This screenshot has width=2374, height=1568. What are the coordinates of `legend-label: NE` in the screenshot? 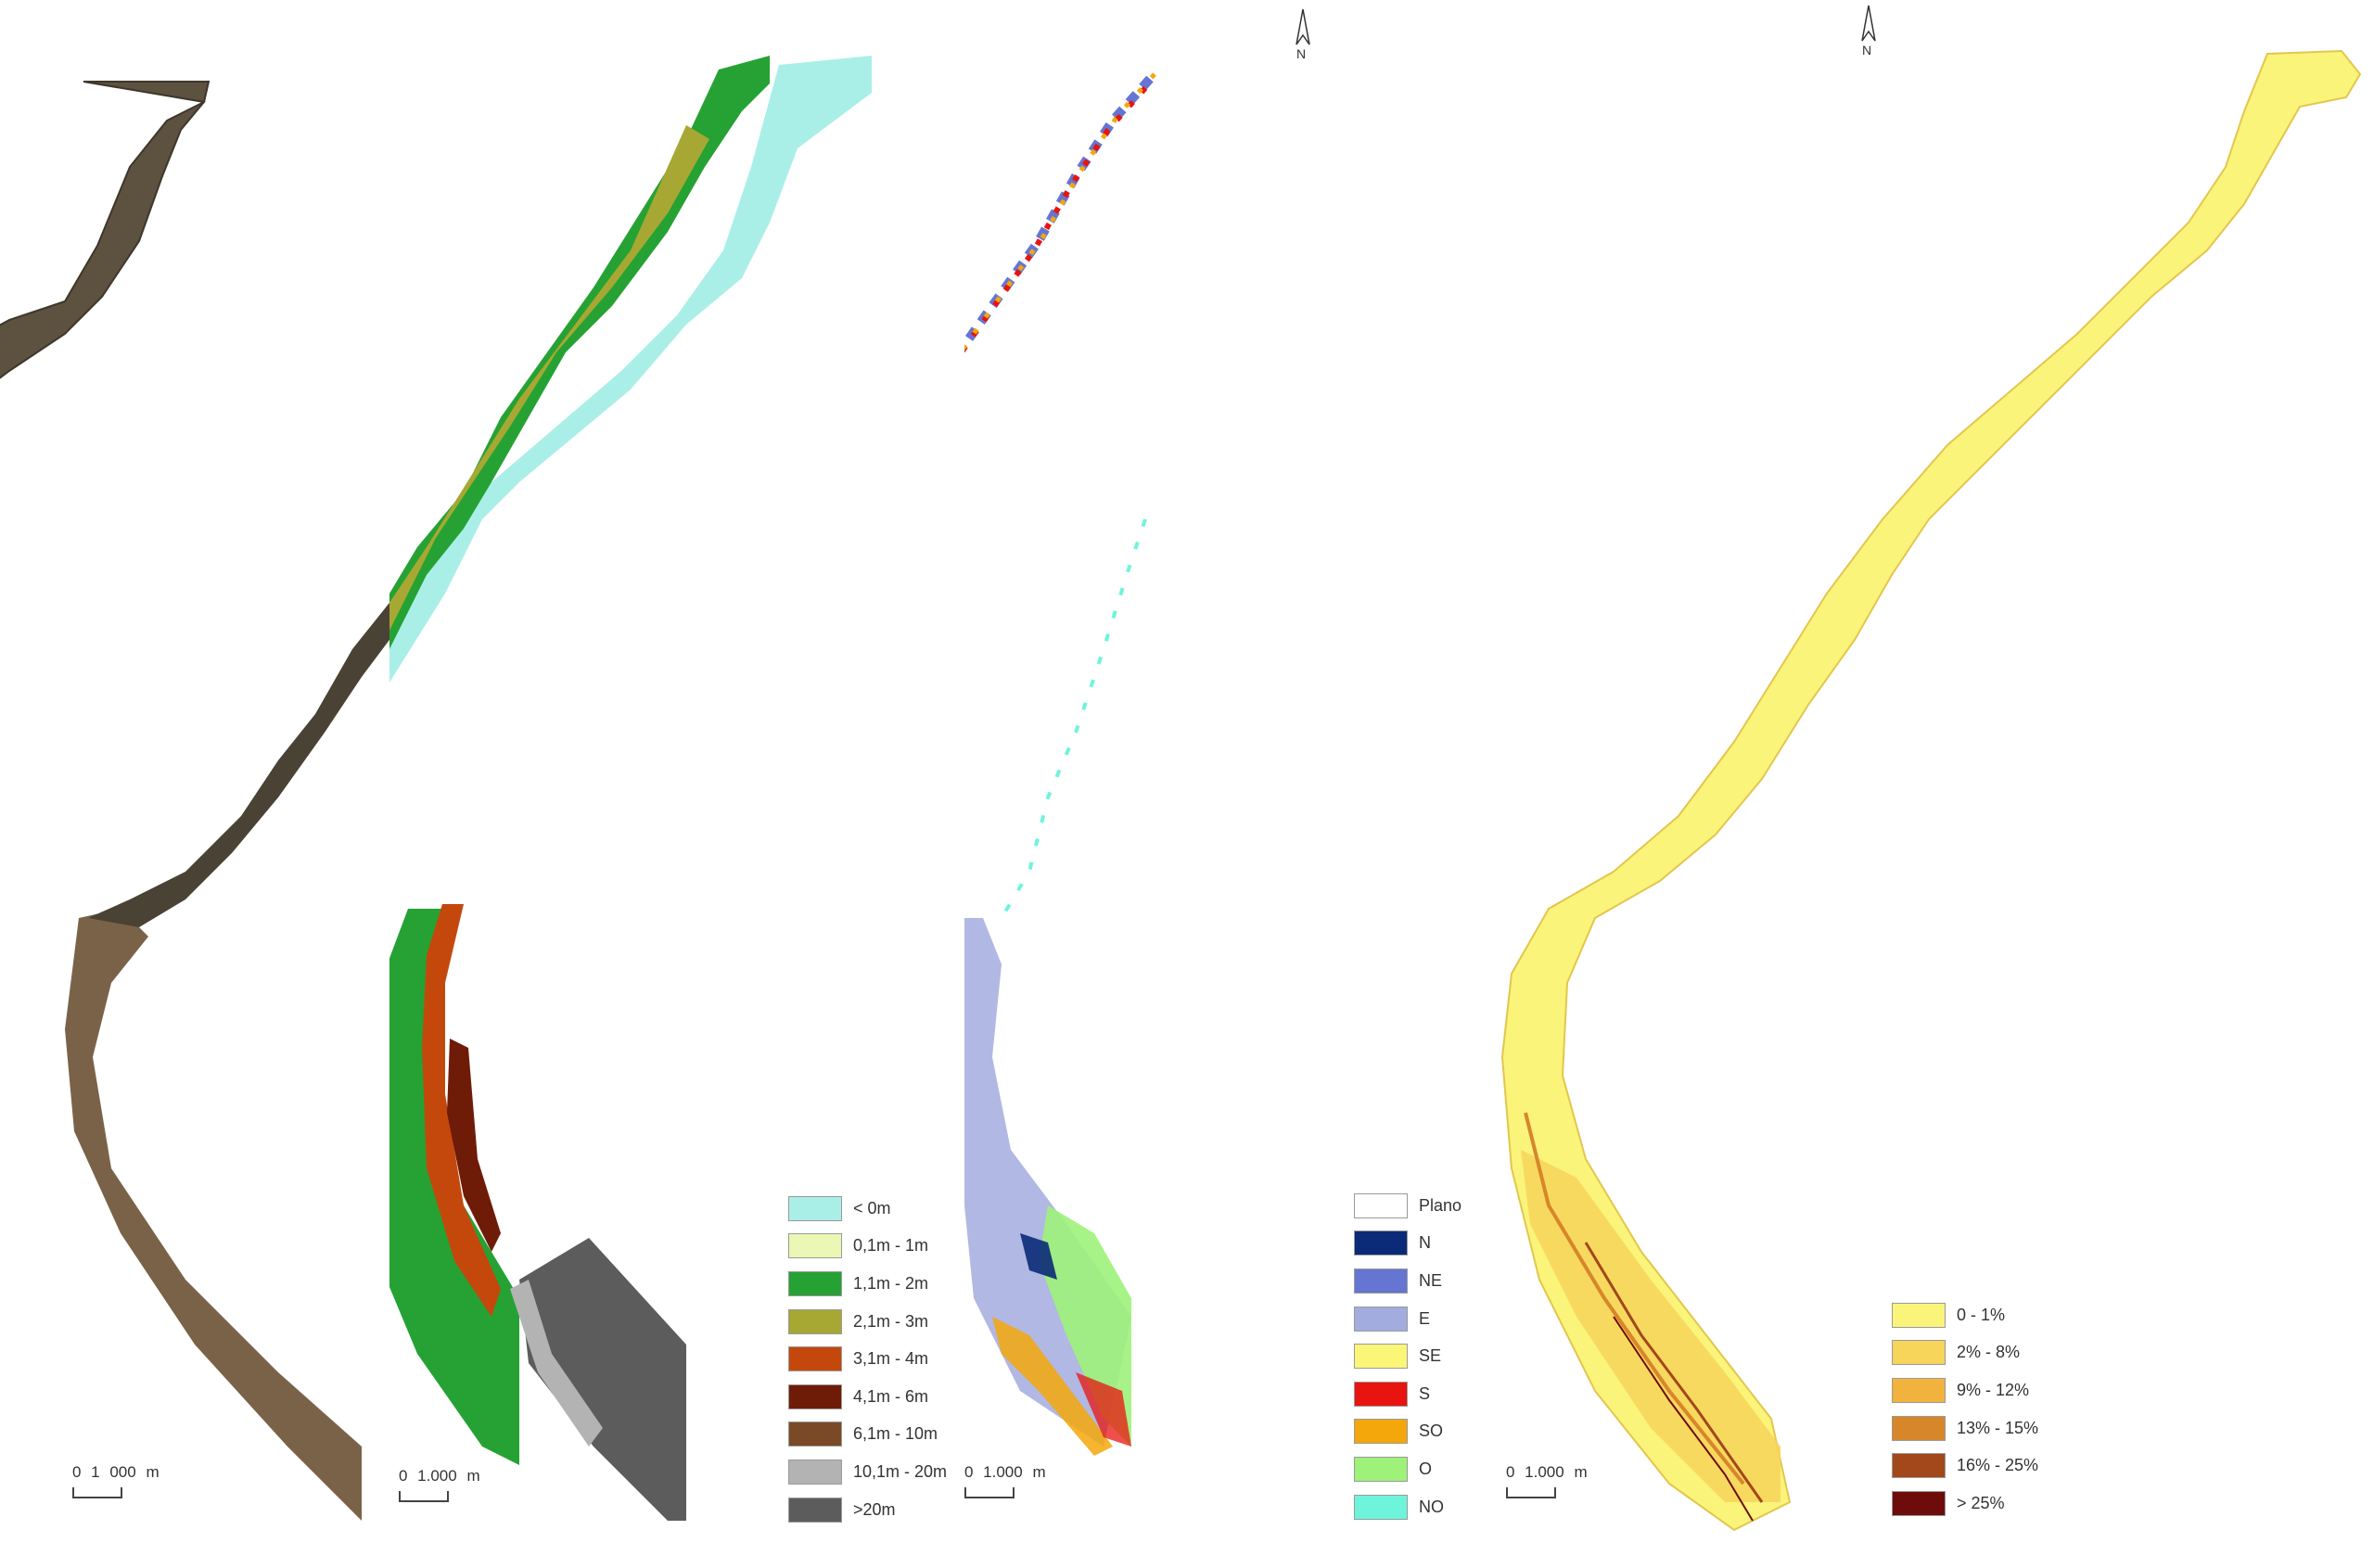 It's located at (1431, 1280).